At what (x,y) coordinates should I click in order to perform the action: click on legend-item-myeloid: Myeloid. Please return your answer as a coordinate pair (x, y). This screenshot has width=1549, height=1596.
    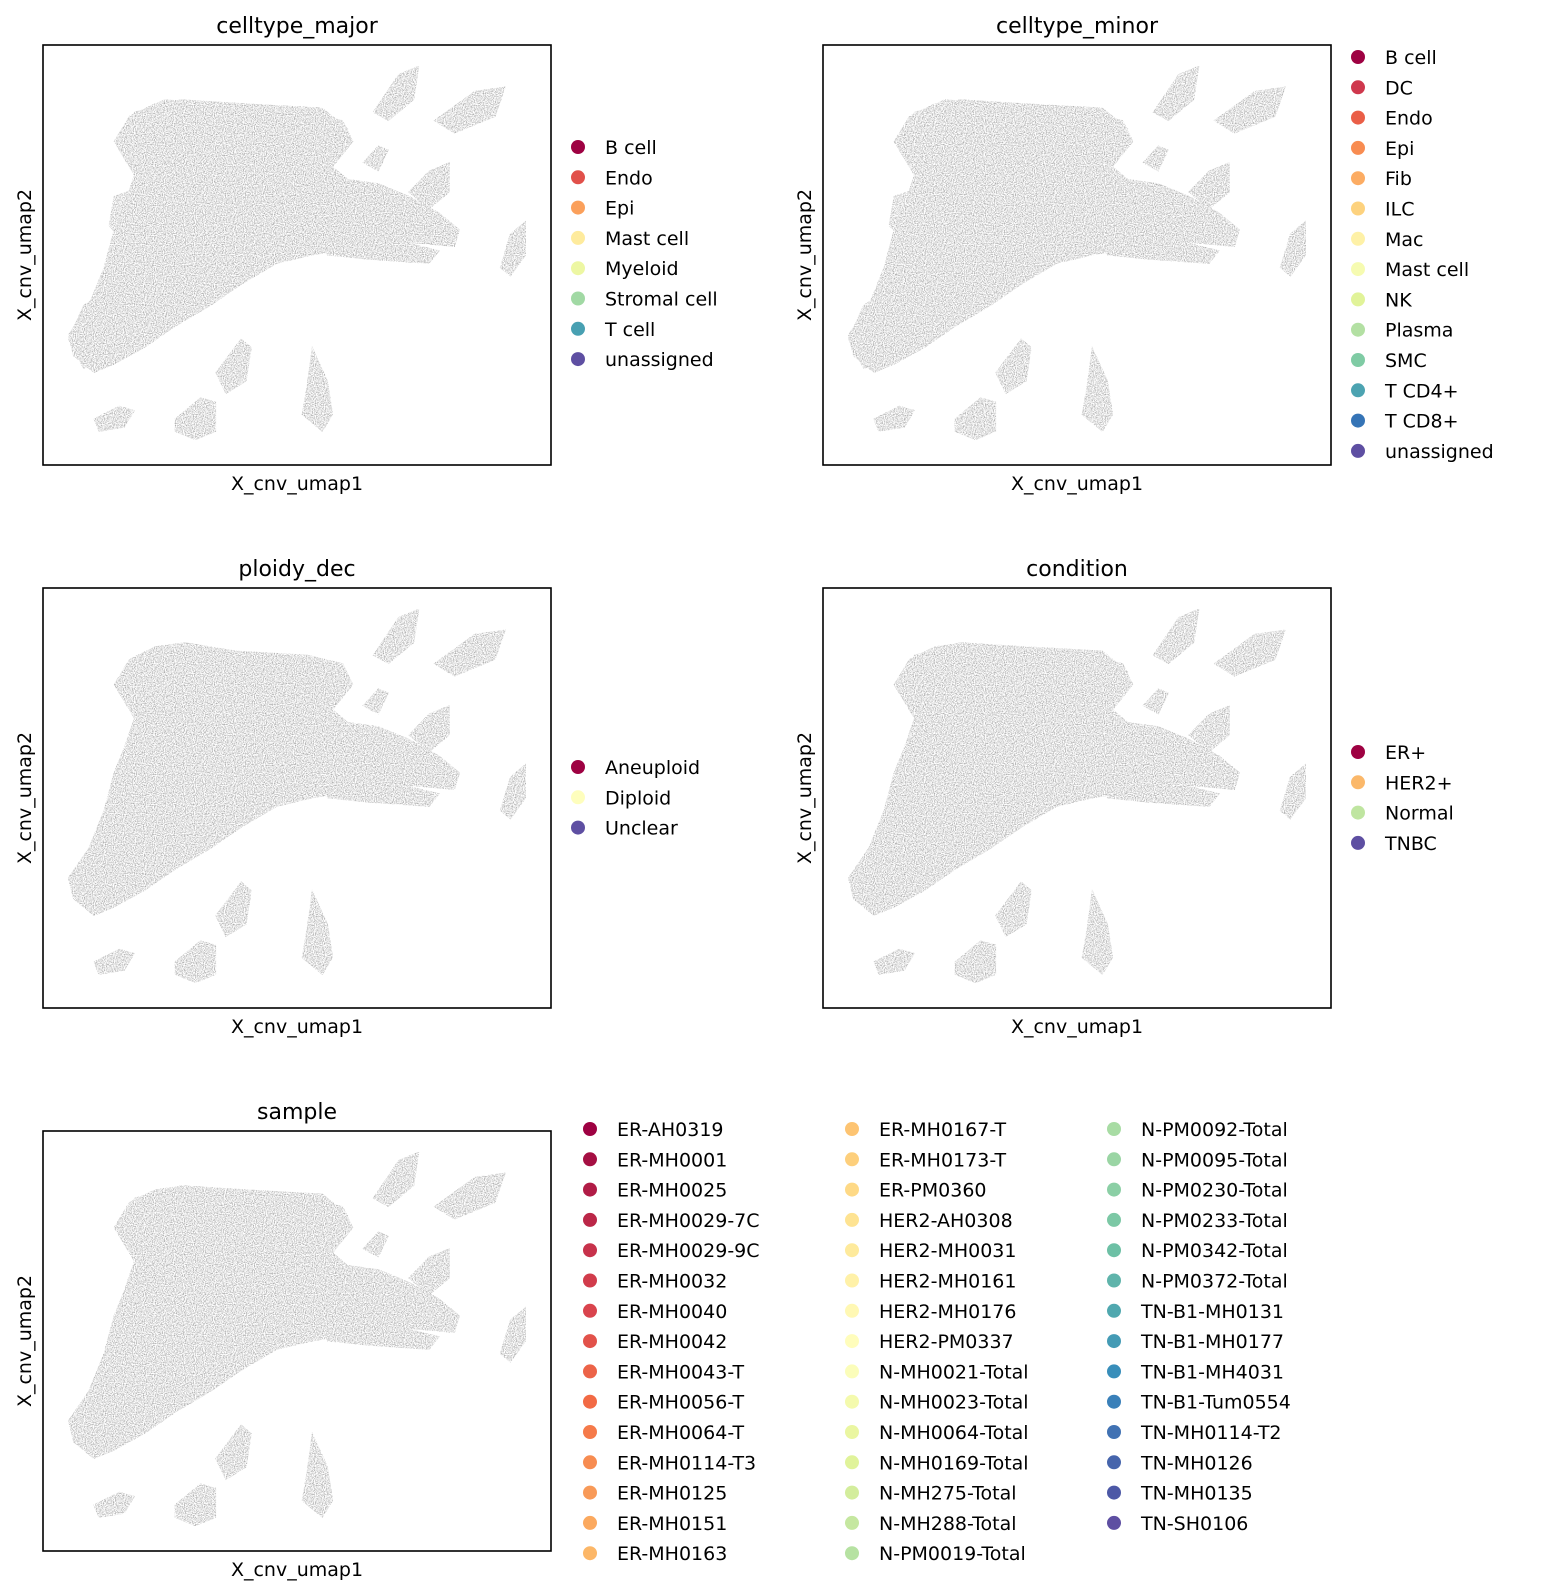
    Looking at the image, I should click on (625, 269).